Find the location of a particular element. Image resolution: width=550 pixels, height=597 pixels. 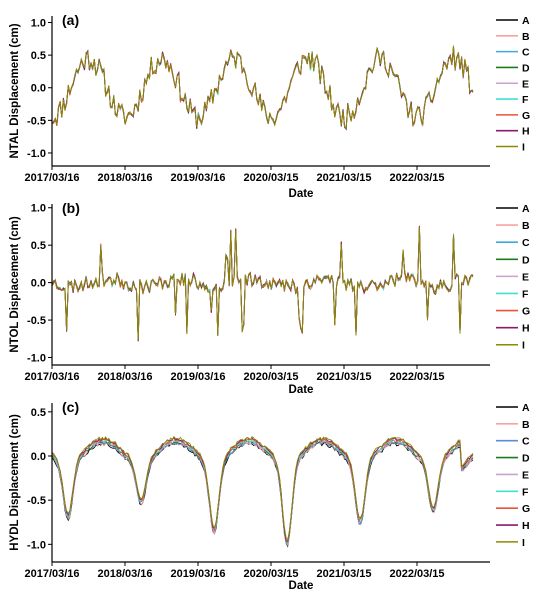

panel-label: (c) is located at coordinates (70, 407).